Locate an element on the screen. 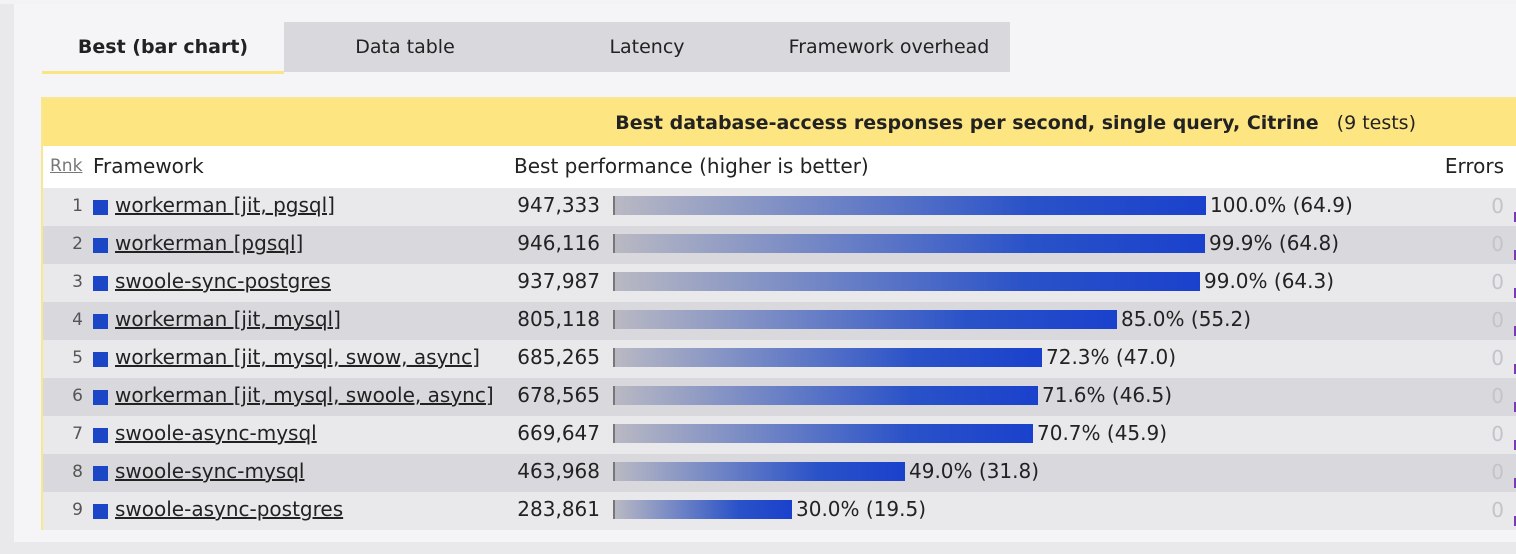 The width and height of the screenshot is (1516, 554). framework-link: workerman [jit, mysql, swoole, async] is located at coordinates (304, 395).